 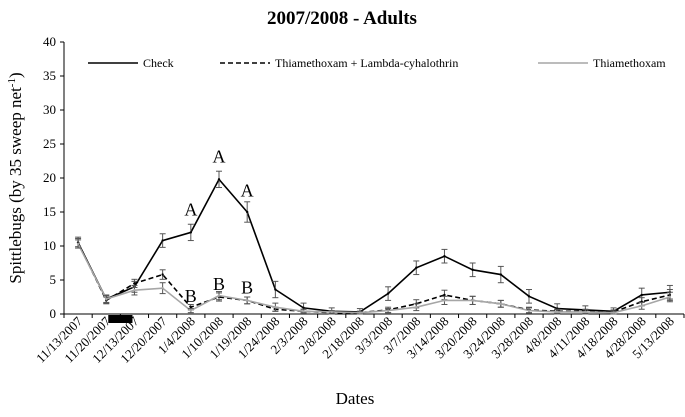 What do you see at coordinates (49, 245) in the screenshot?
I see `y-tick-label: 10` at bounding box center [49, 245].